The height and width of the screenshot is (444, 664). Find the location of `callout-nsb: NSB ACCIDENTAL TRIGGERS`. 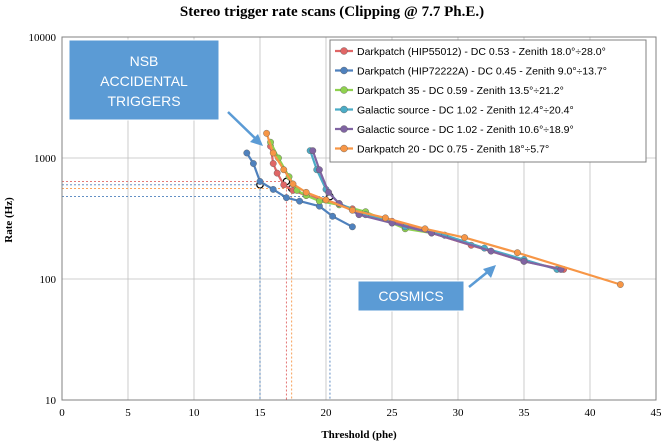

callout-nsb: NSB ACCIDENTAL TRIGGERS is located at coordinates (165, 92).